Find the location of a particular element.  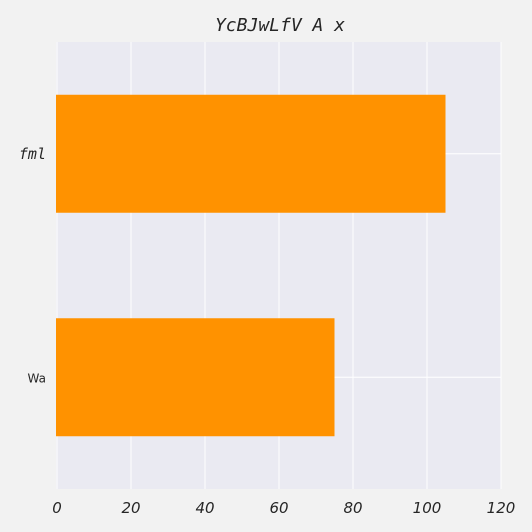

y-category-label: Wa is located at coordinates (37, 378).